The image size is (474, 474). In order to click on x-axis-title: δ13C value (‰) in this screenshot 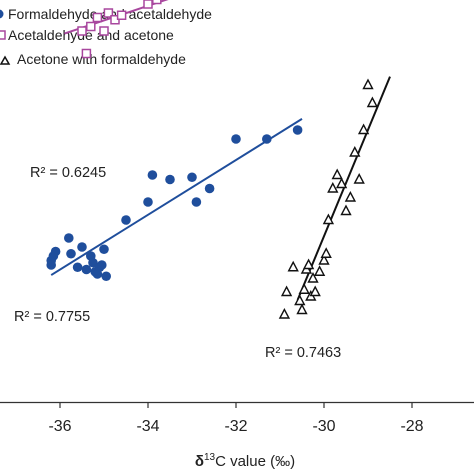, I will do `click(245, 461)`.